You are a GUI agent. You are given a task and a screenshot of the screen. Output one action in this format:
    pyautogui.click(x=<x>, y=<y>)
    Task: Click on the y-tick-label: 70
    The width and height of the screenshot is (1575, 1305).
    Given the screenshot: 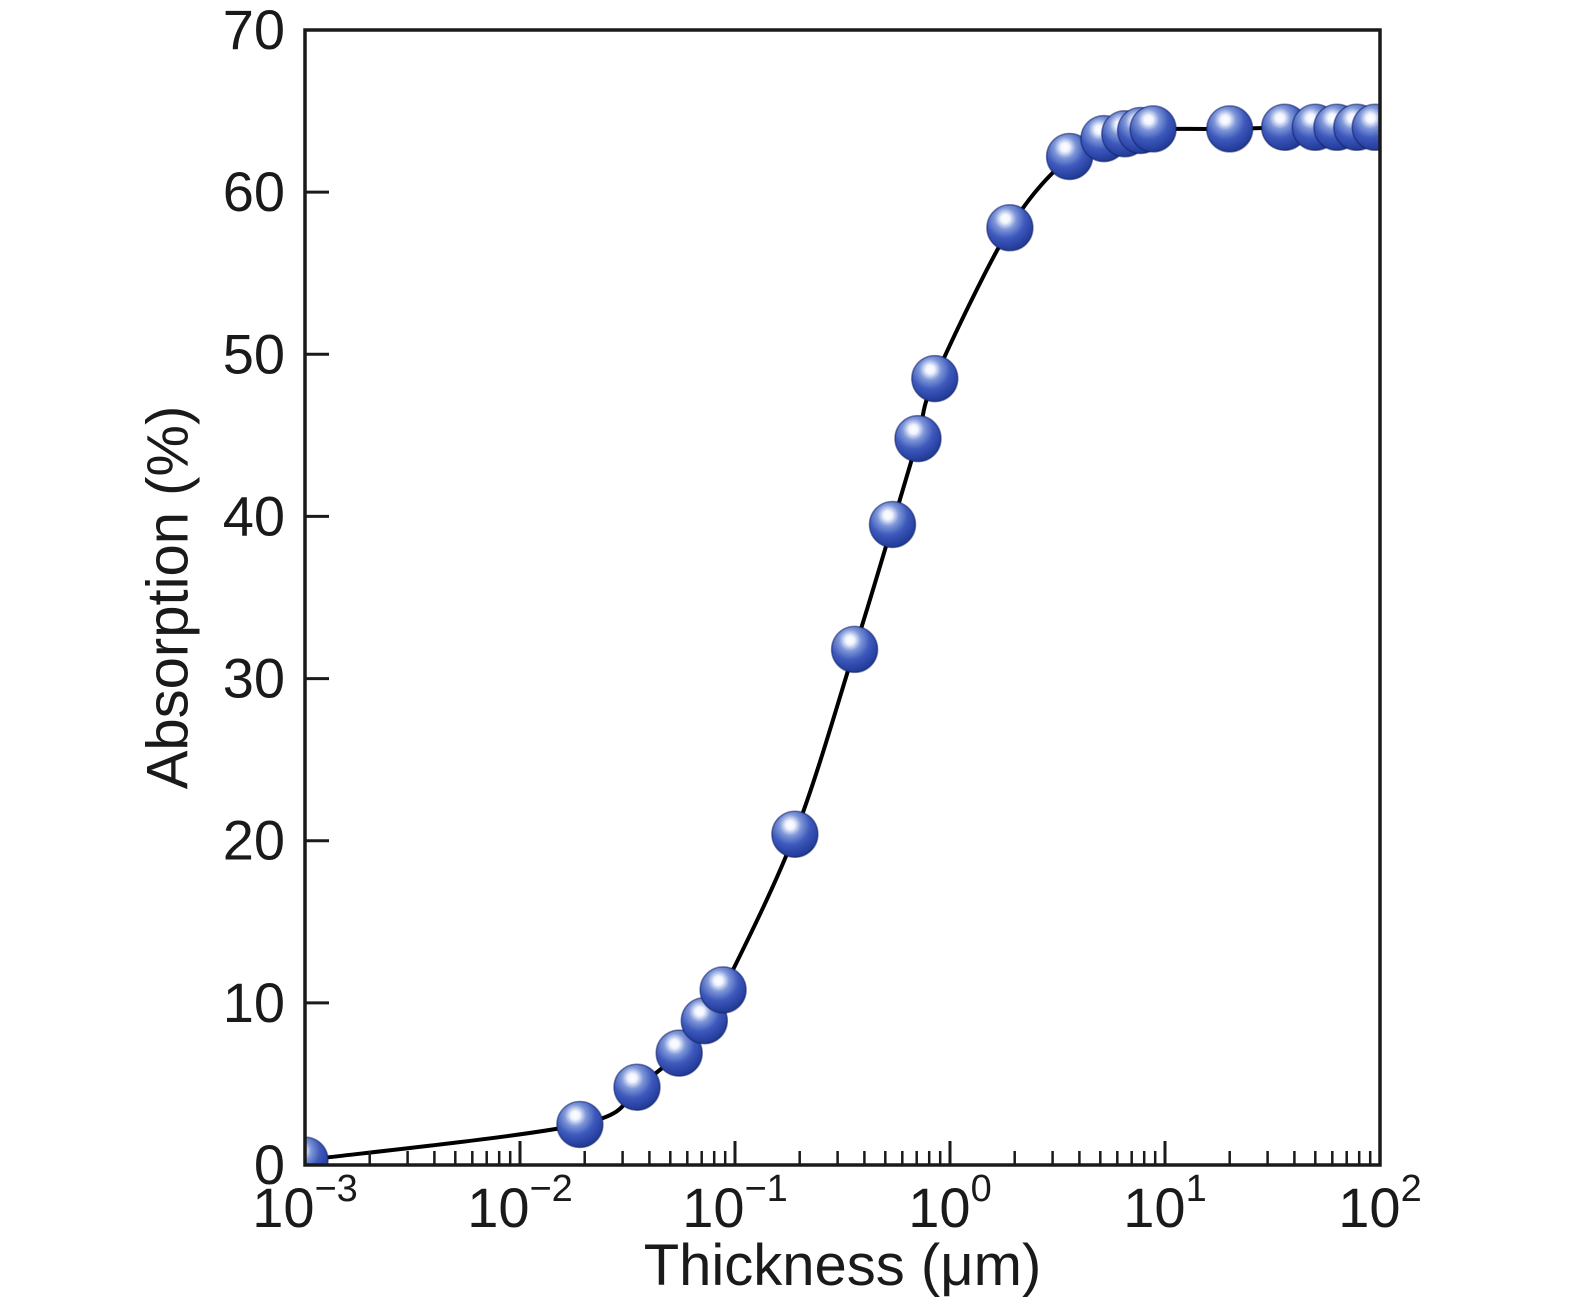 What is the action you would take?
    pyautogui.click(x=254, y=30)
    